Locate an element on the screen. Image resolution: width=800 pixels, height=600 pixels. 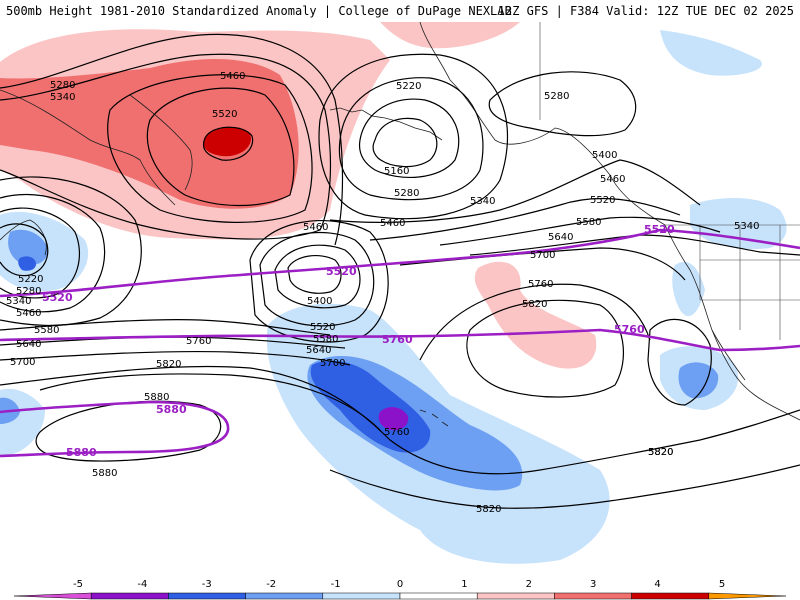
contour-5760-west is located at coordinates (210, 402).